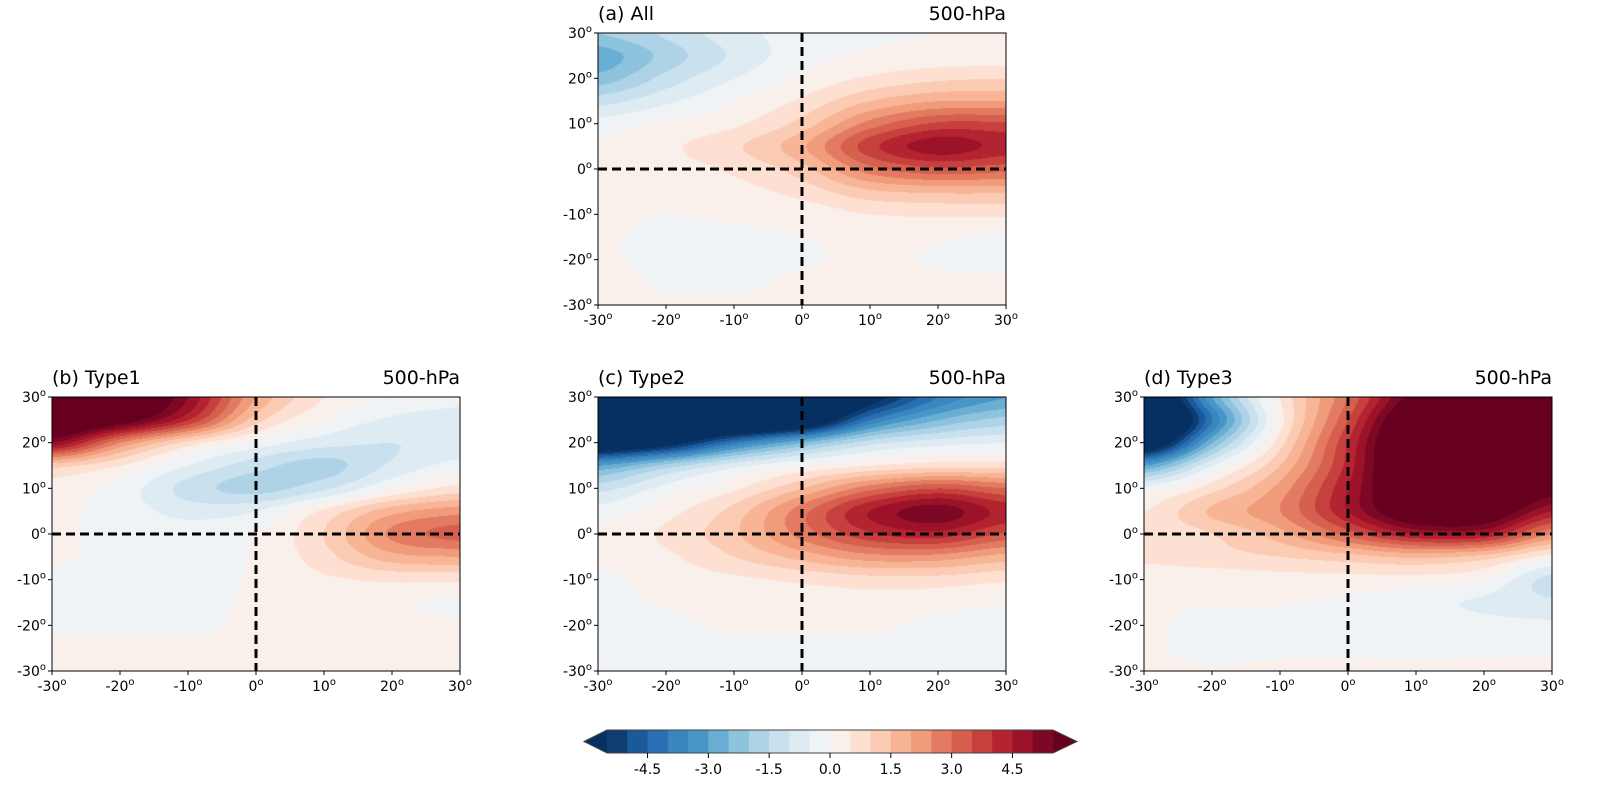  I want to click on colorbar-tick-label: 4.5, so click(1012, 770).